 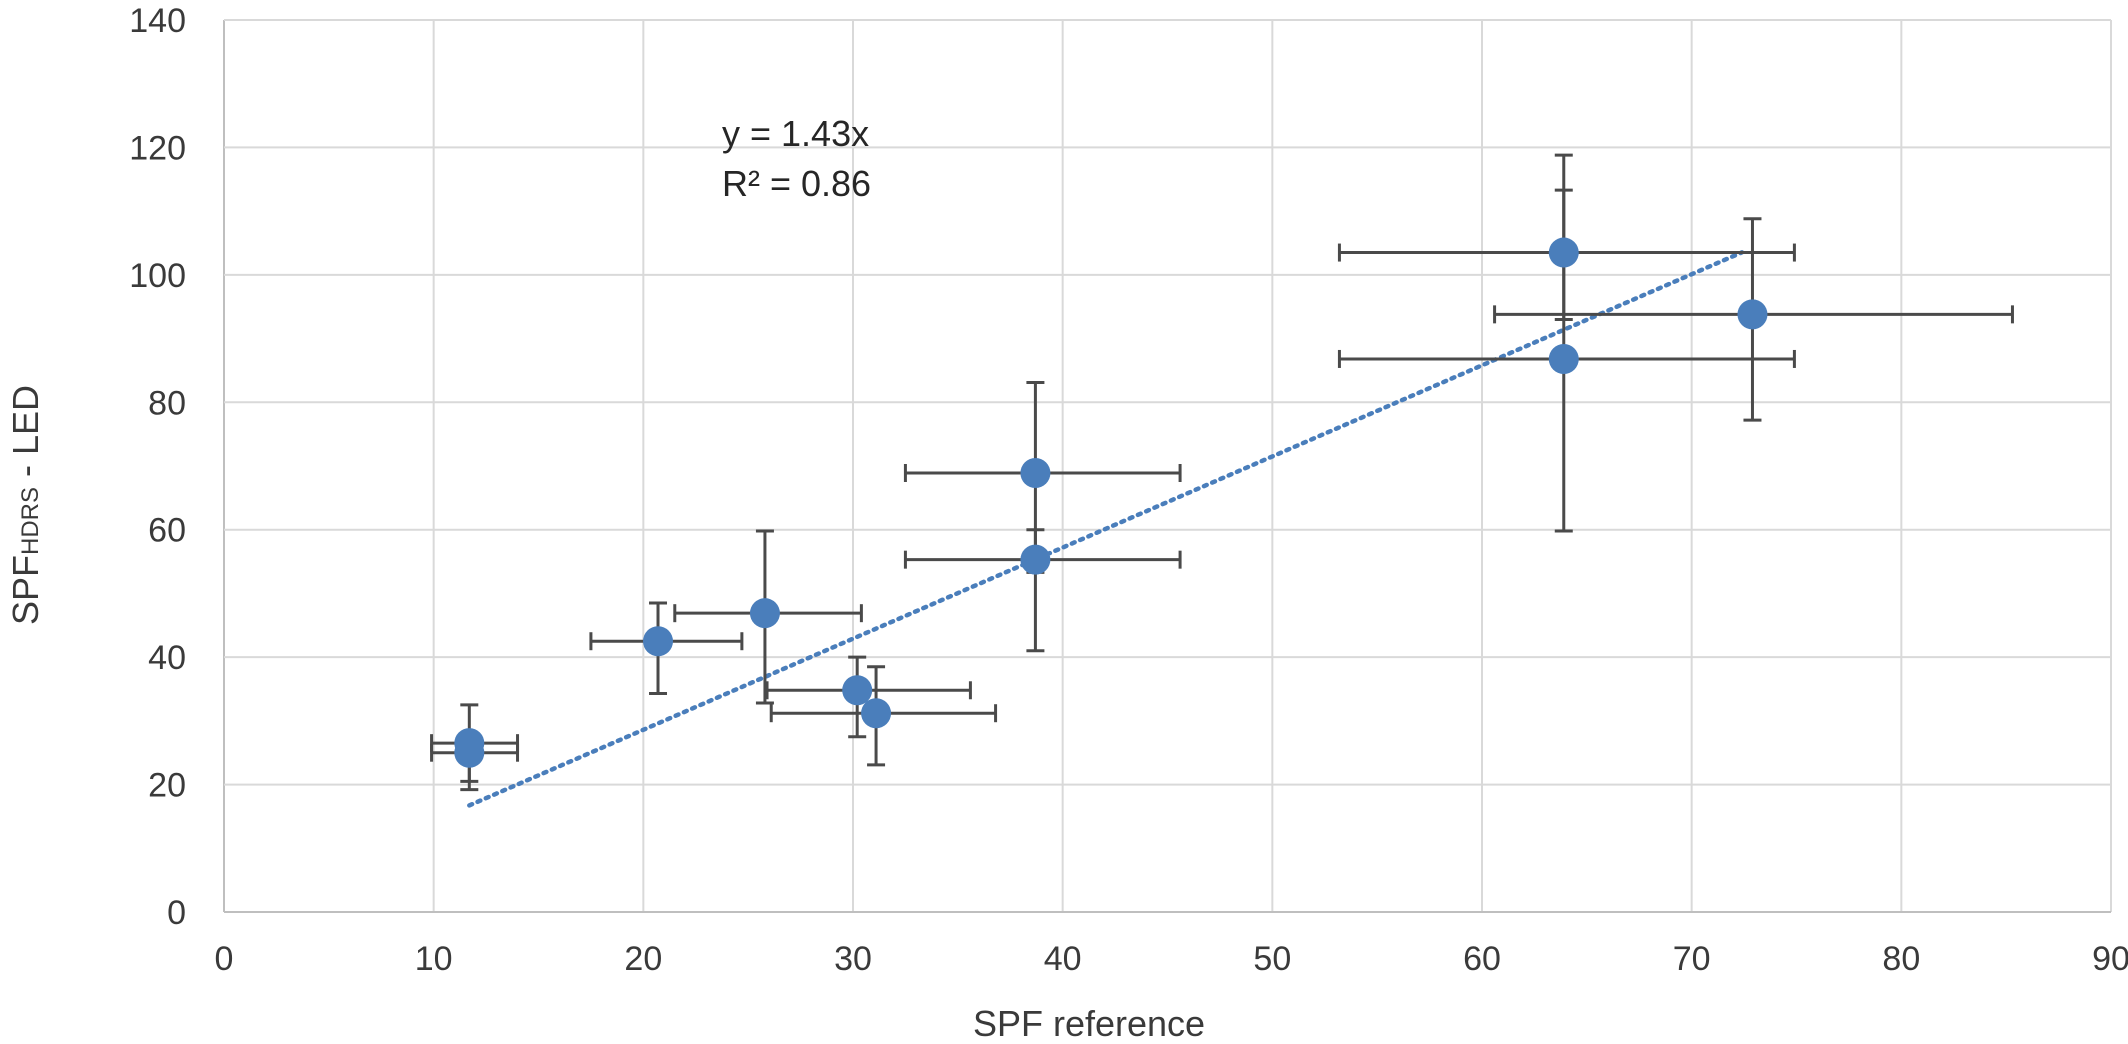 I want to click on x-tick-label: 20, so click(x=643, y=959).